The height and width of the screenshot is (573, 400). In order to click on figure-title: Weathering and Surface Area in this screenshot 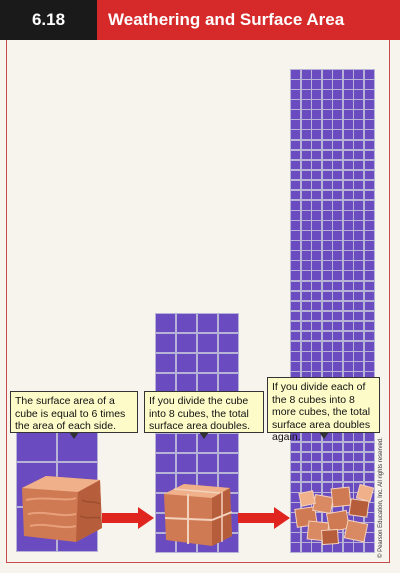, I will do `click(226, 19)`.